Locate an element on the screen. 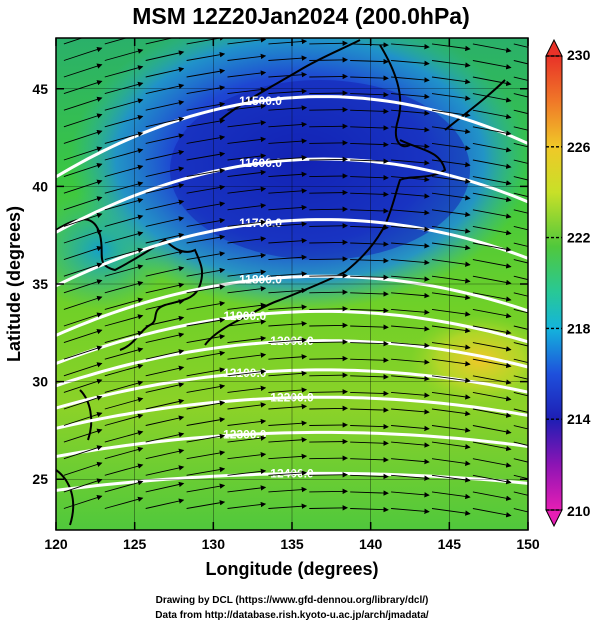 This screenshot has width=599, height=625. colorbar-tick-label: 230 is located at coordinates (579, 55).